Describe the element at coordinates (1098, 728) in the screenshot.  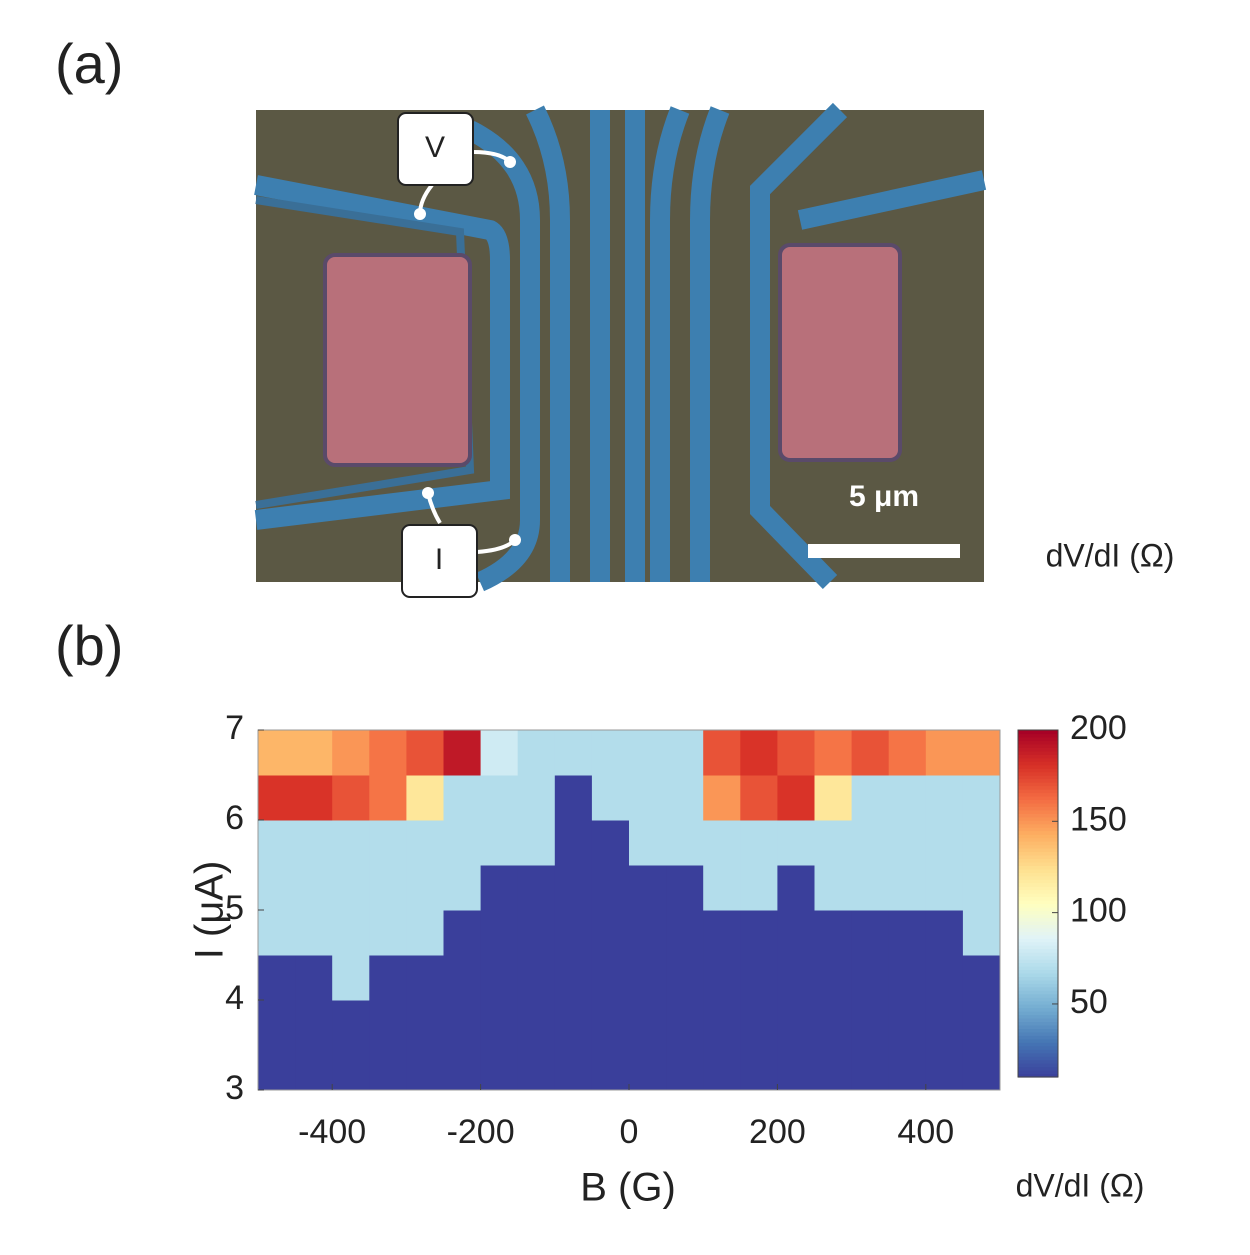
I see `colorbar-tick-label: 200` at that location.